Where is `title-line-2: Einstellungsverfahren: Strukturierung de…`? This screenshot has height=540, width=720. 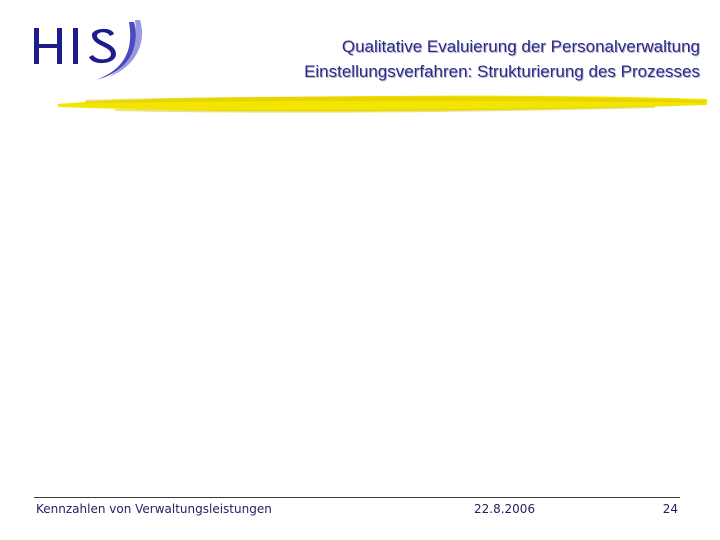 title-line-2: Einstellungsverfahren: Strukturierung de… is located at coordinates (502, 71).